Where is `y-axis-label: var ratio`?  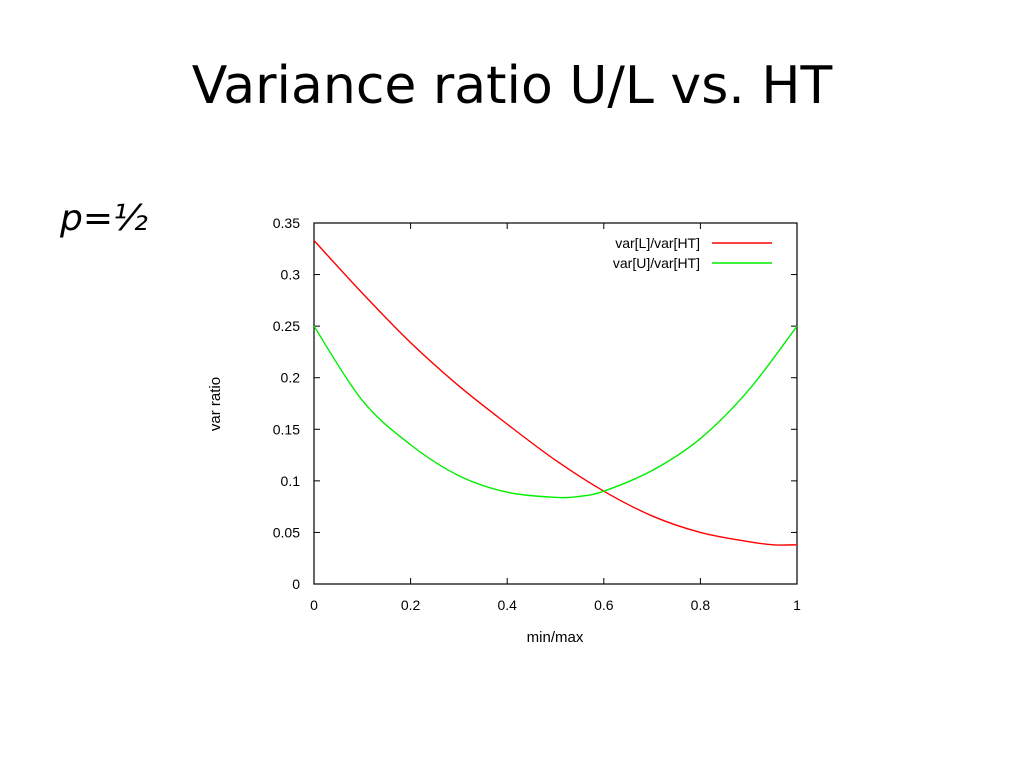
y-axis-label: var ratio is located at coordinates (215, 404).